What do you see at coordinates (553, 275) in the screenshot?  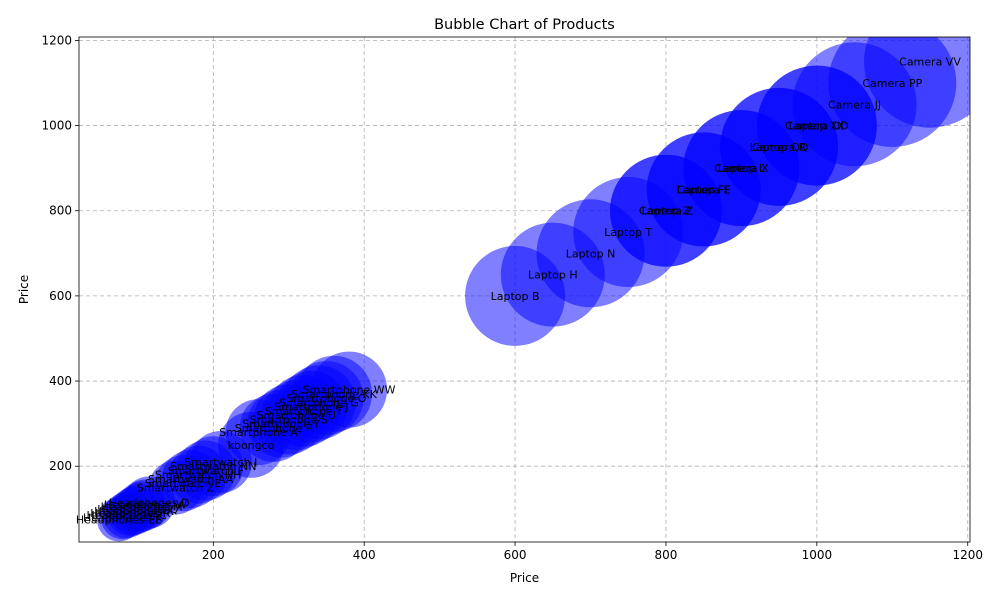 I see `bubble-label: Laptop H` at bounding box center [553, 275].